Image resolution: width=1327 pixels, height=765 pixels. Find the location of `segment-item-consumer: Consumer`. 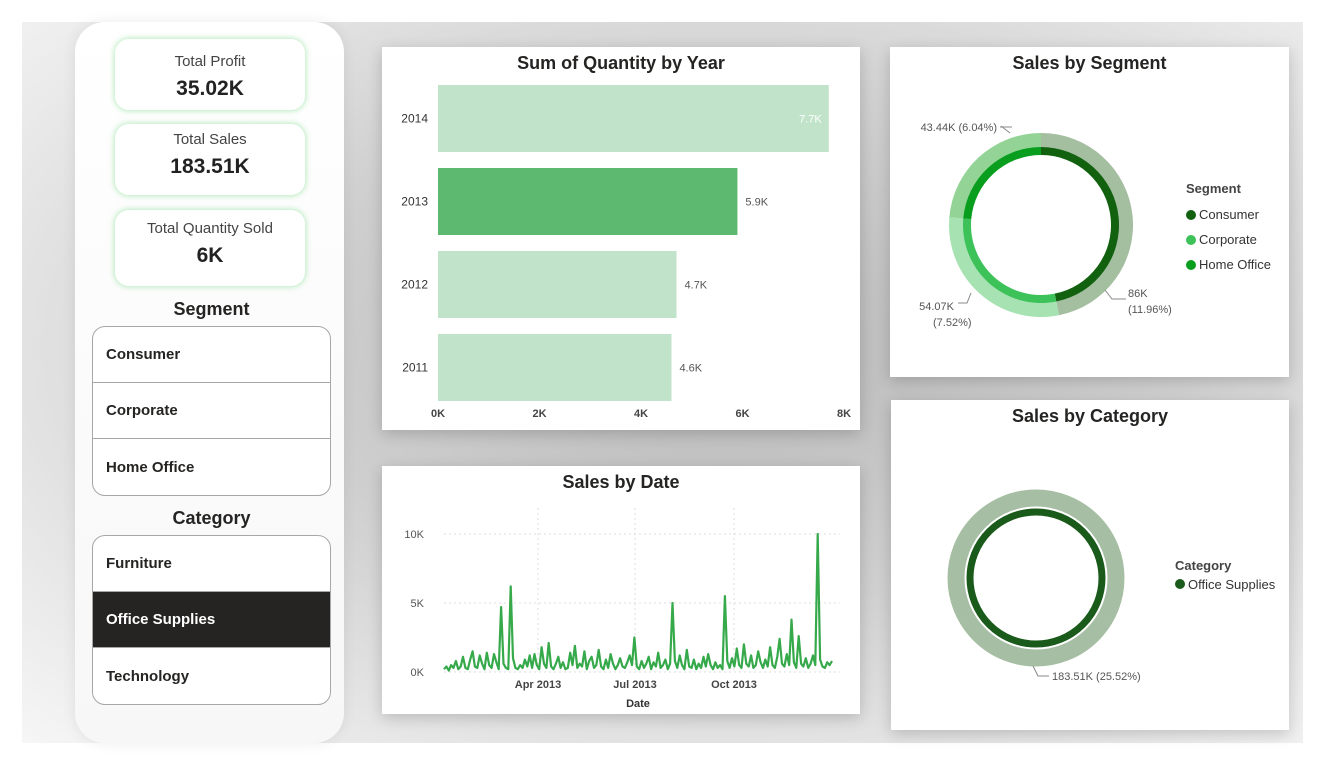

segment-item-consumer: Consumer is located at coordinates (211, 355).